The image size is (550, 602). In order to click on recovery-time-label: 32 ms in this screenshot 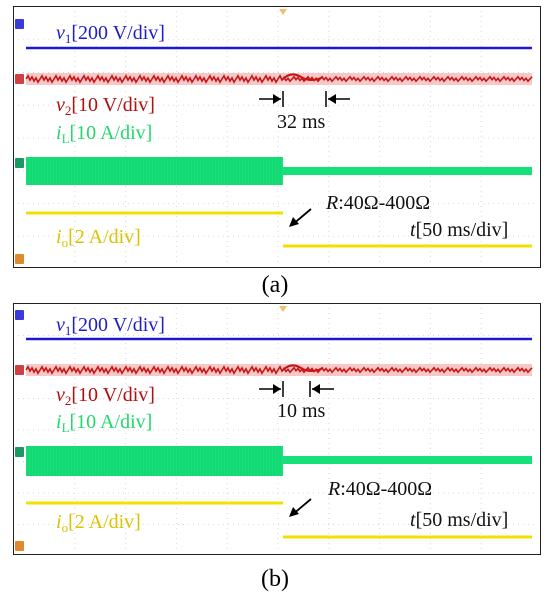, I will do `click(301, 122)`.